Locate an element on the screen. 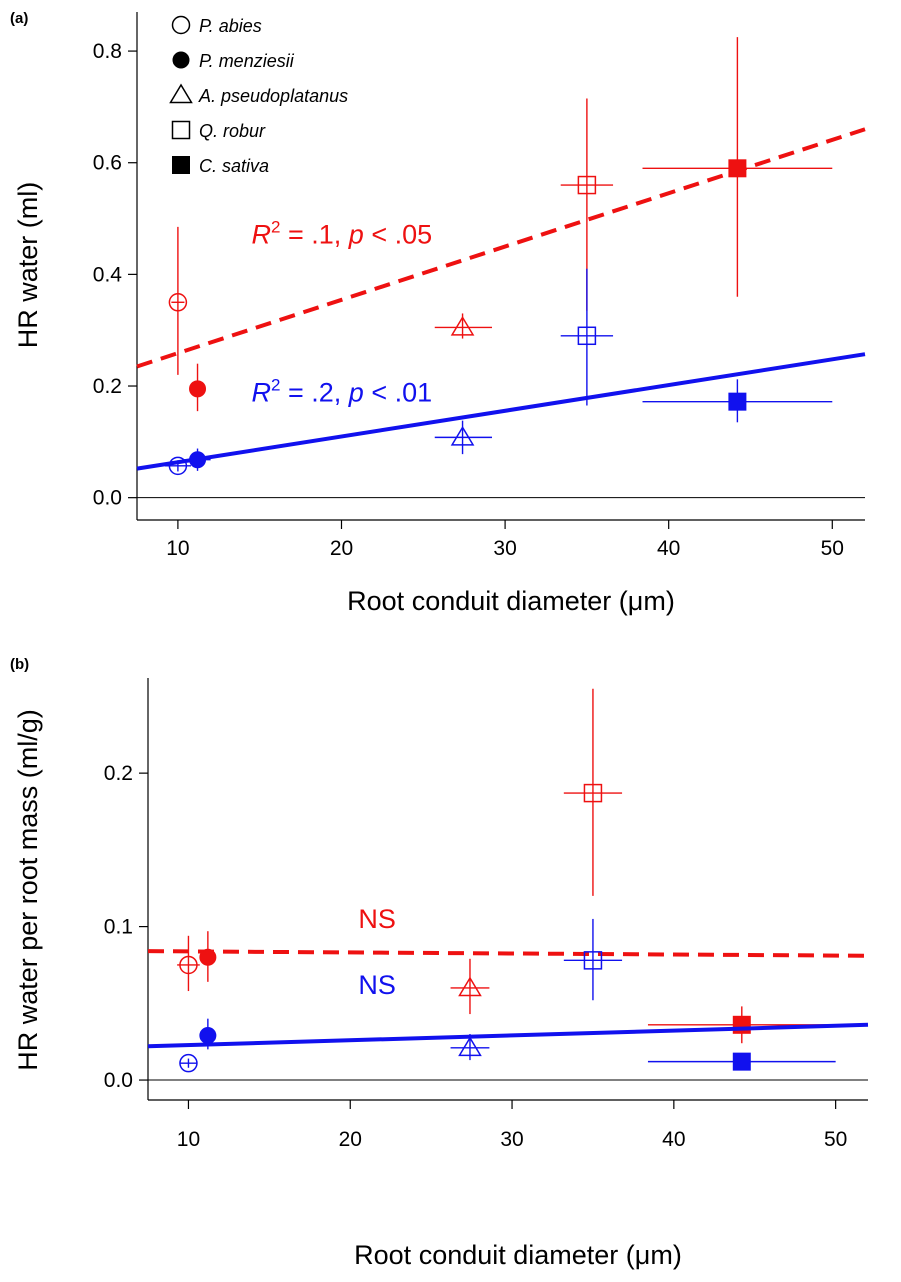  legend-item: P. abies is located at coordinates (217, 26).